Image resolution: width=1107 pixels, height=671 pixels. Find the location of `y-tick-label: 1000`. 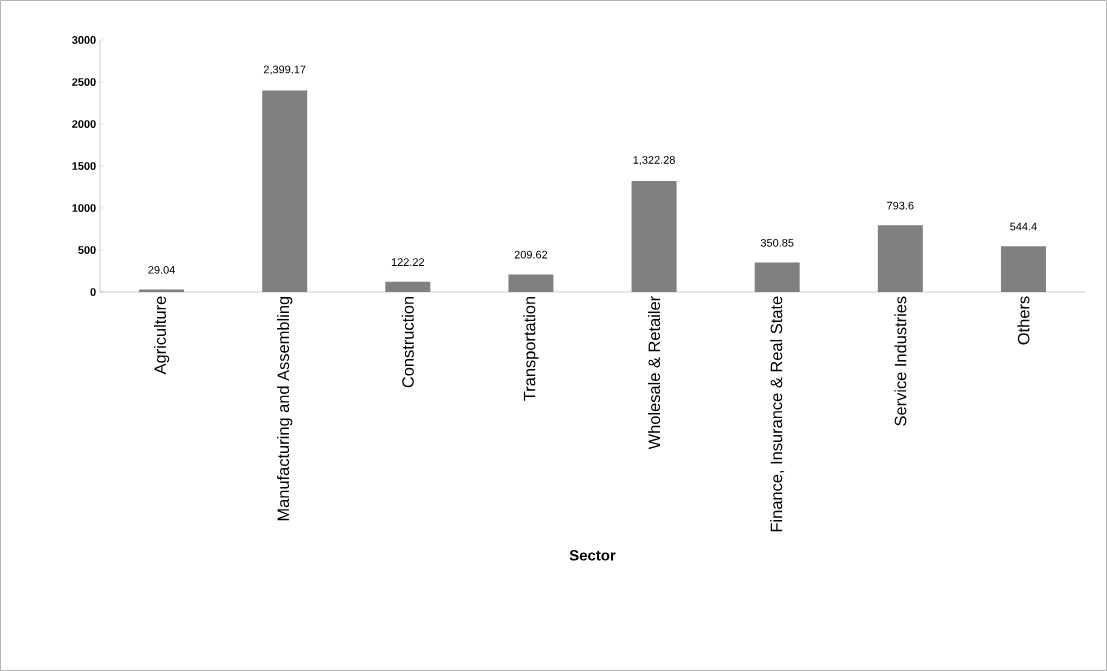

y-tick-label: 1000 is located at coordinates (84, 208).